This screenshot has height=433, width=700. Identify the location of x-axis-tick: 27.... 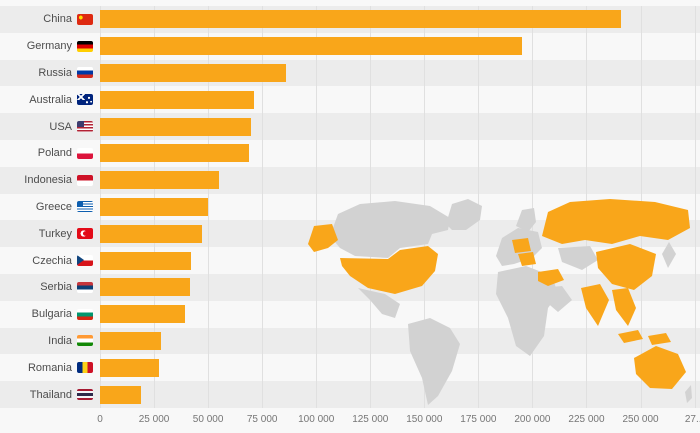
(692, 419).